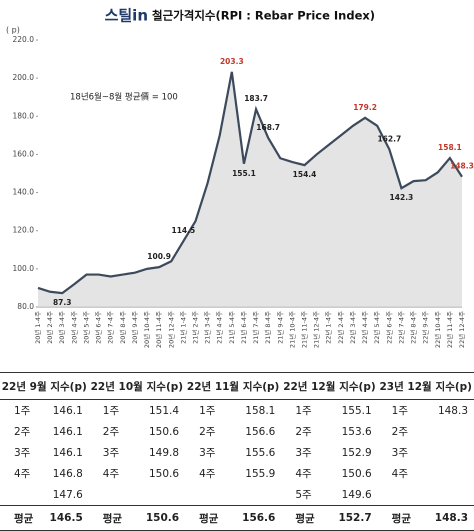 The width and height of the screenshot is (474, 531). I want to click on x-tick-label: 20년 6-4주, so click(98, 327).